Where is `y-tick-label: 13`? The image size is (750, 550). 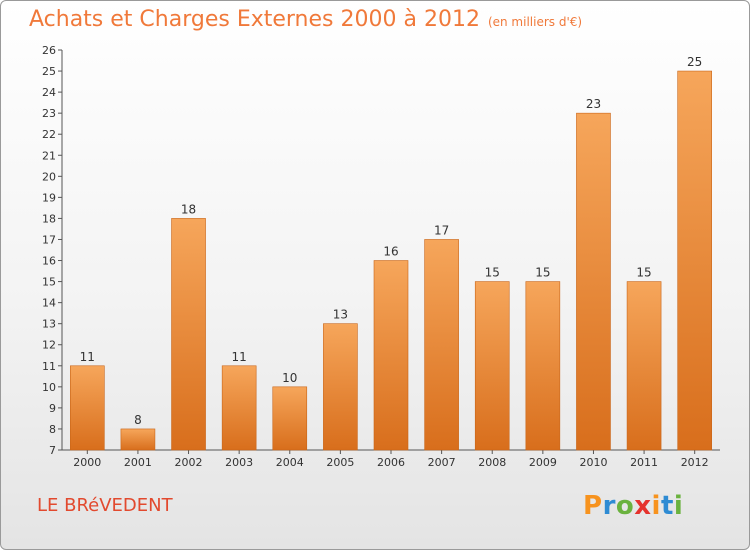
y-tick-label: 13 is located at coordinates (49, 324).